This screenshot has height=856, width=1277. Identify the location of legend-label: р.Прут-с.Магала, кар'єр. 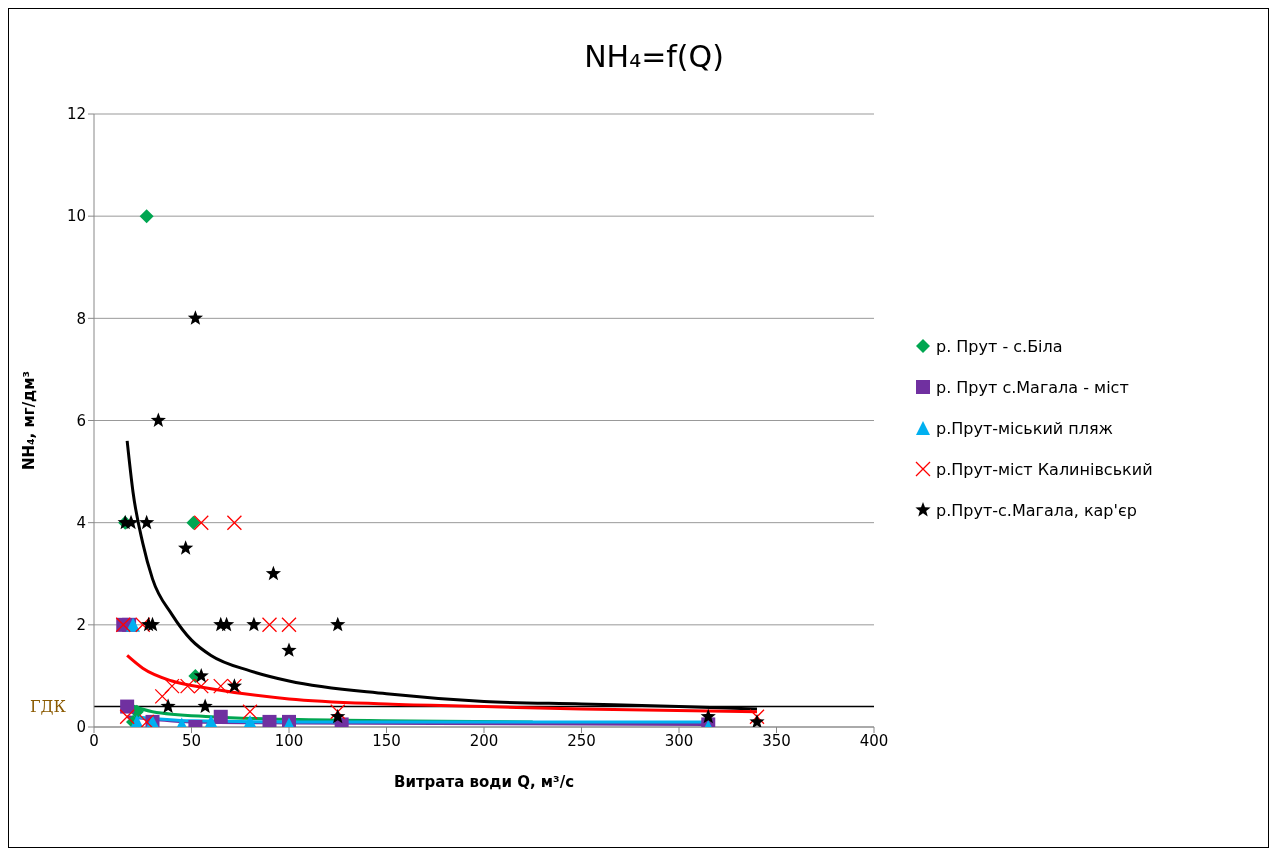
(1036, 510).